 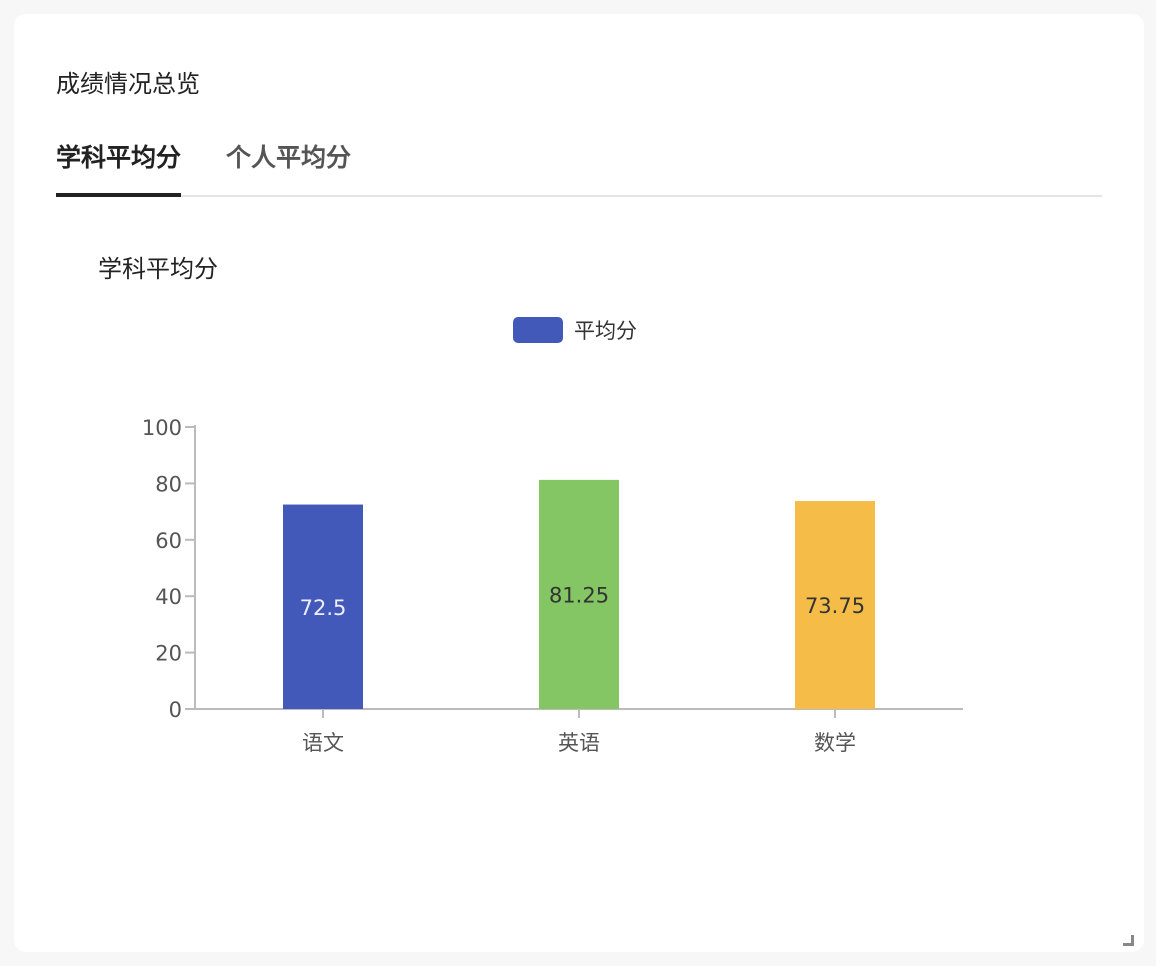 What do you see at coordinates (168, 484) in the screenshot?
I see `y-tick-label: 80` at bounding box center [168, 484].